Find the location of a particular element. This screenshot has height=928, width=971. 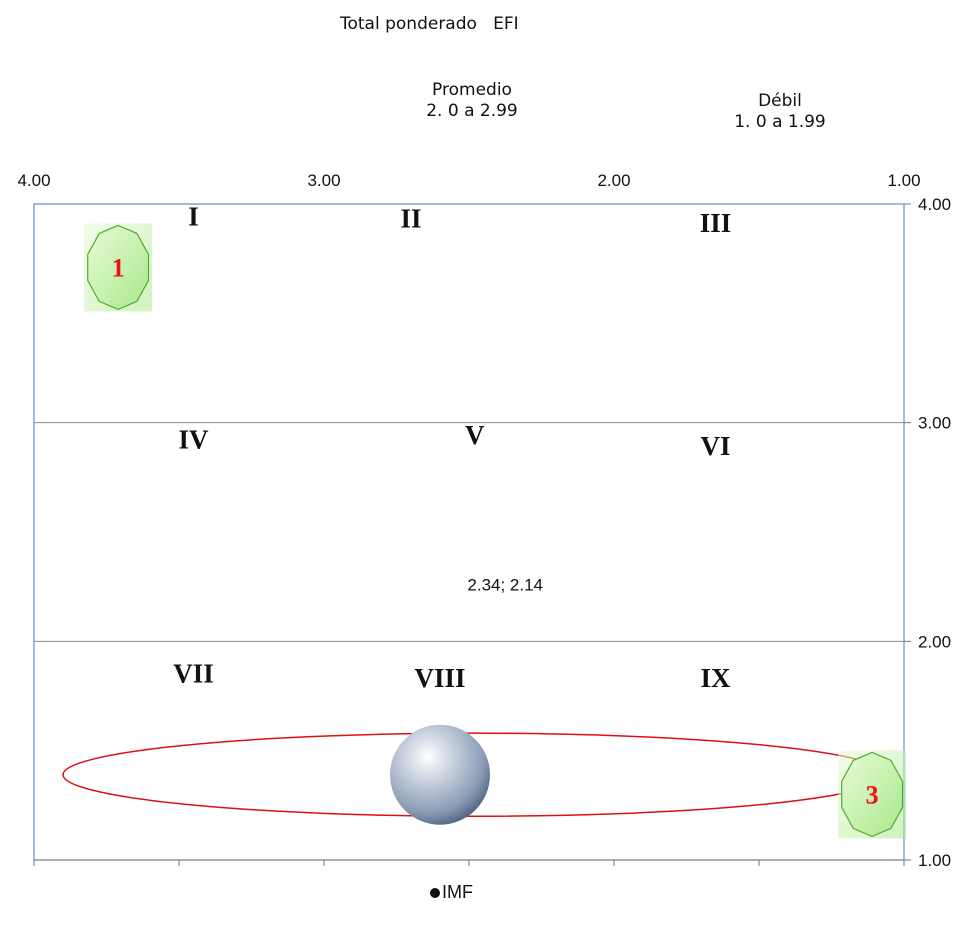

cell-label-i: I is located at coordinates (193, 217).